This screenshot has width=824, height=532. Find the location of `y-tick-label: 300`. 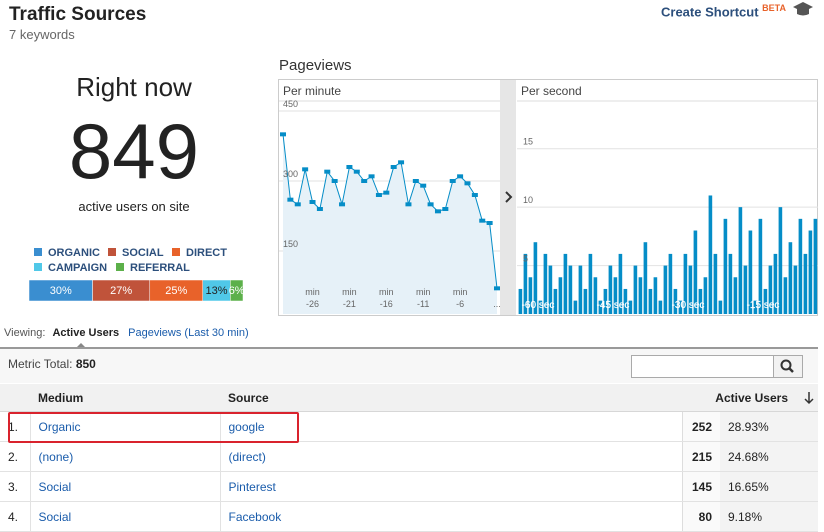

y-tick-label: 300 is located at coordinates (290, 174).